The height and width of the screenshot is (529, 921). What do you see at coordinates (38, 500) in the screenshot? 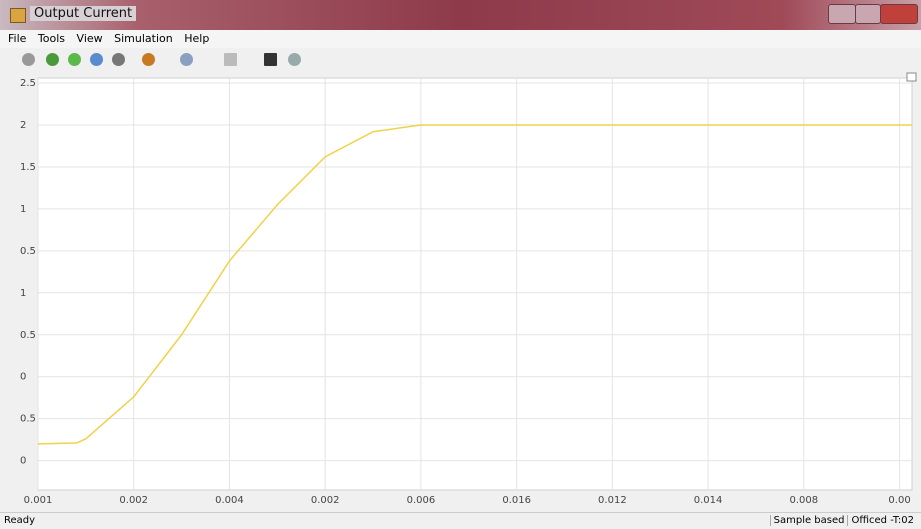
I see `x-tick-label: 0.001` at bounding box center [38, 500].